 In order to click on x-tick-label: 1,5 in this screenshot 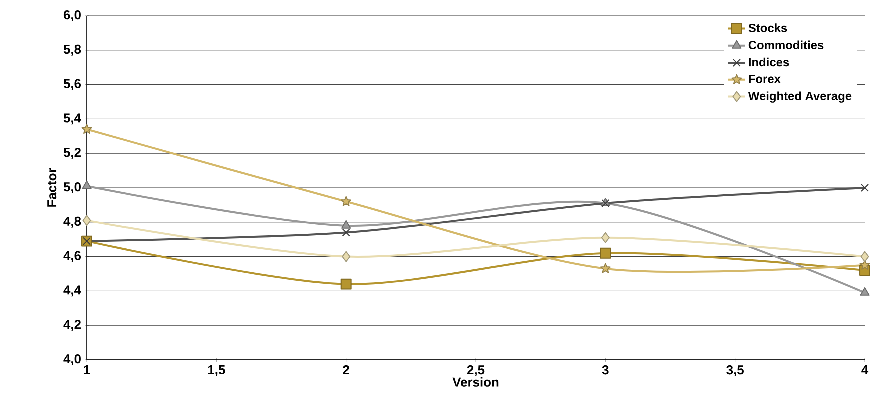, I will do `click(217, 371)`.